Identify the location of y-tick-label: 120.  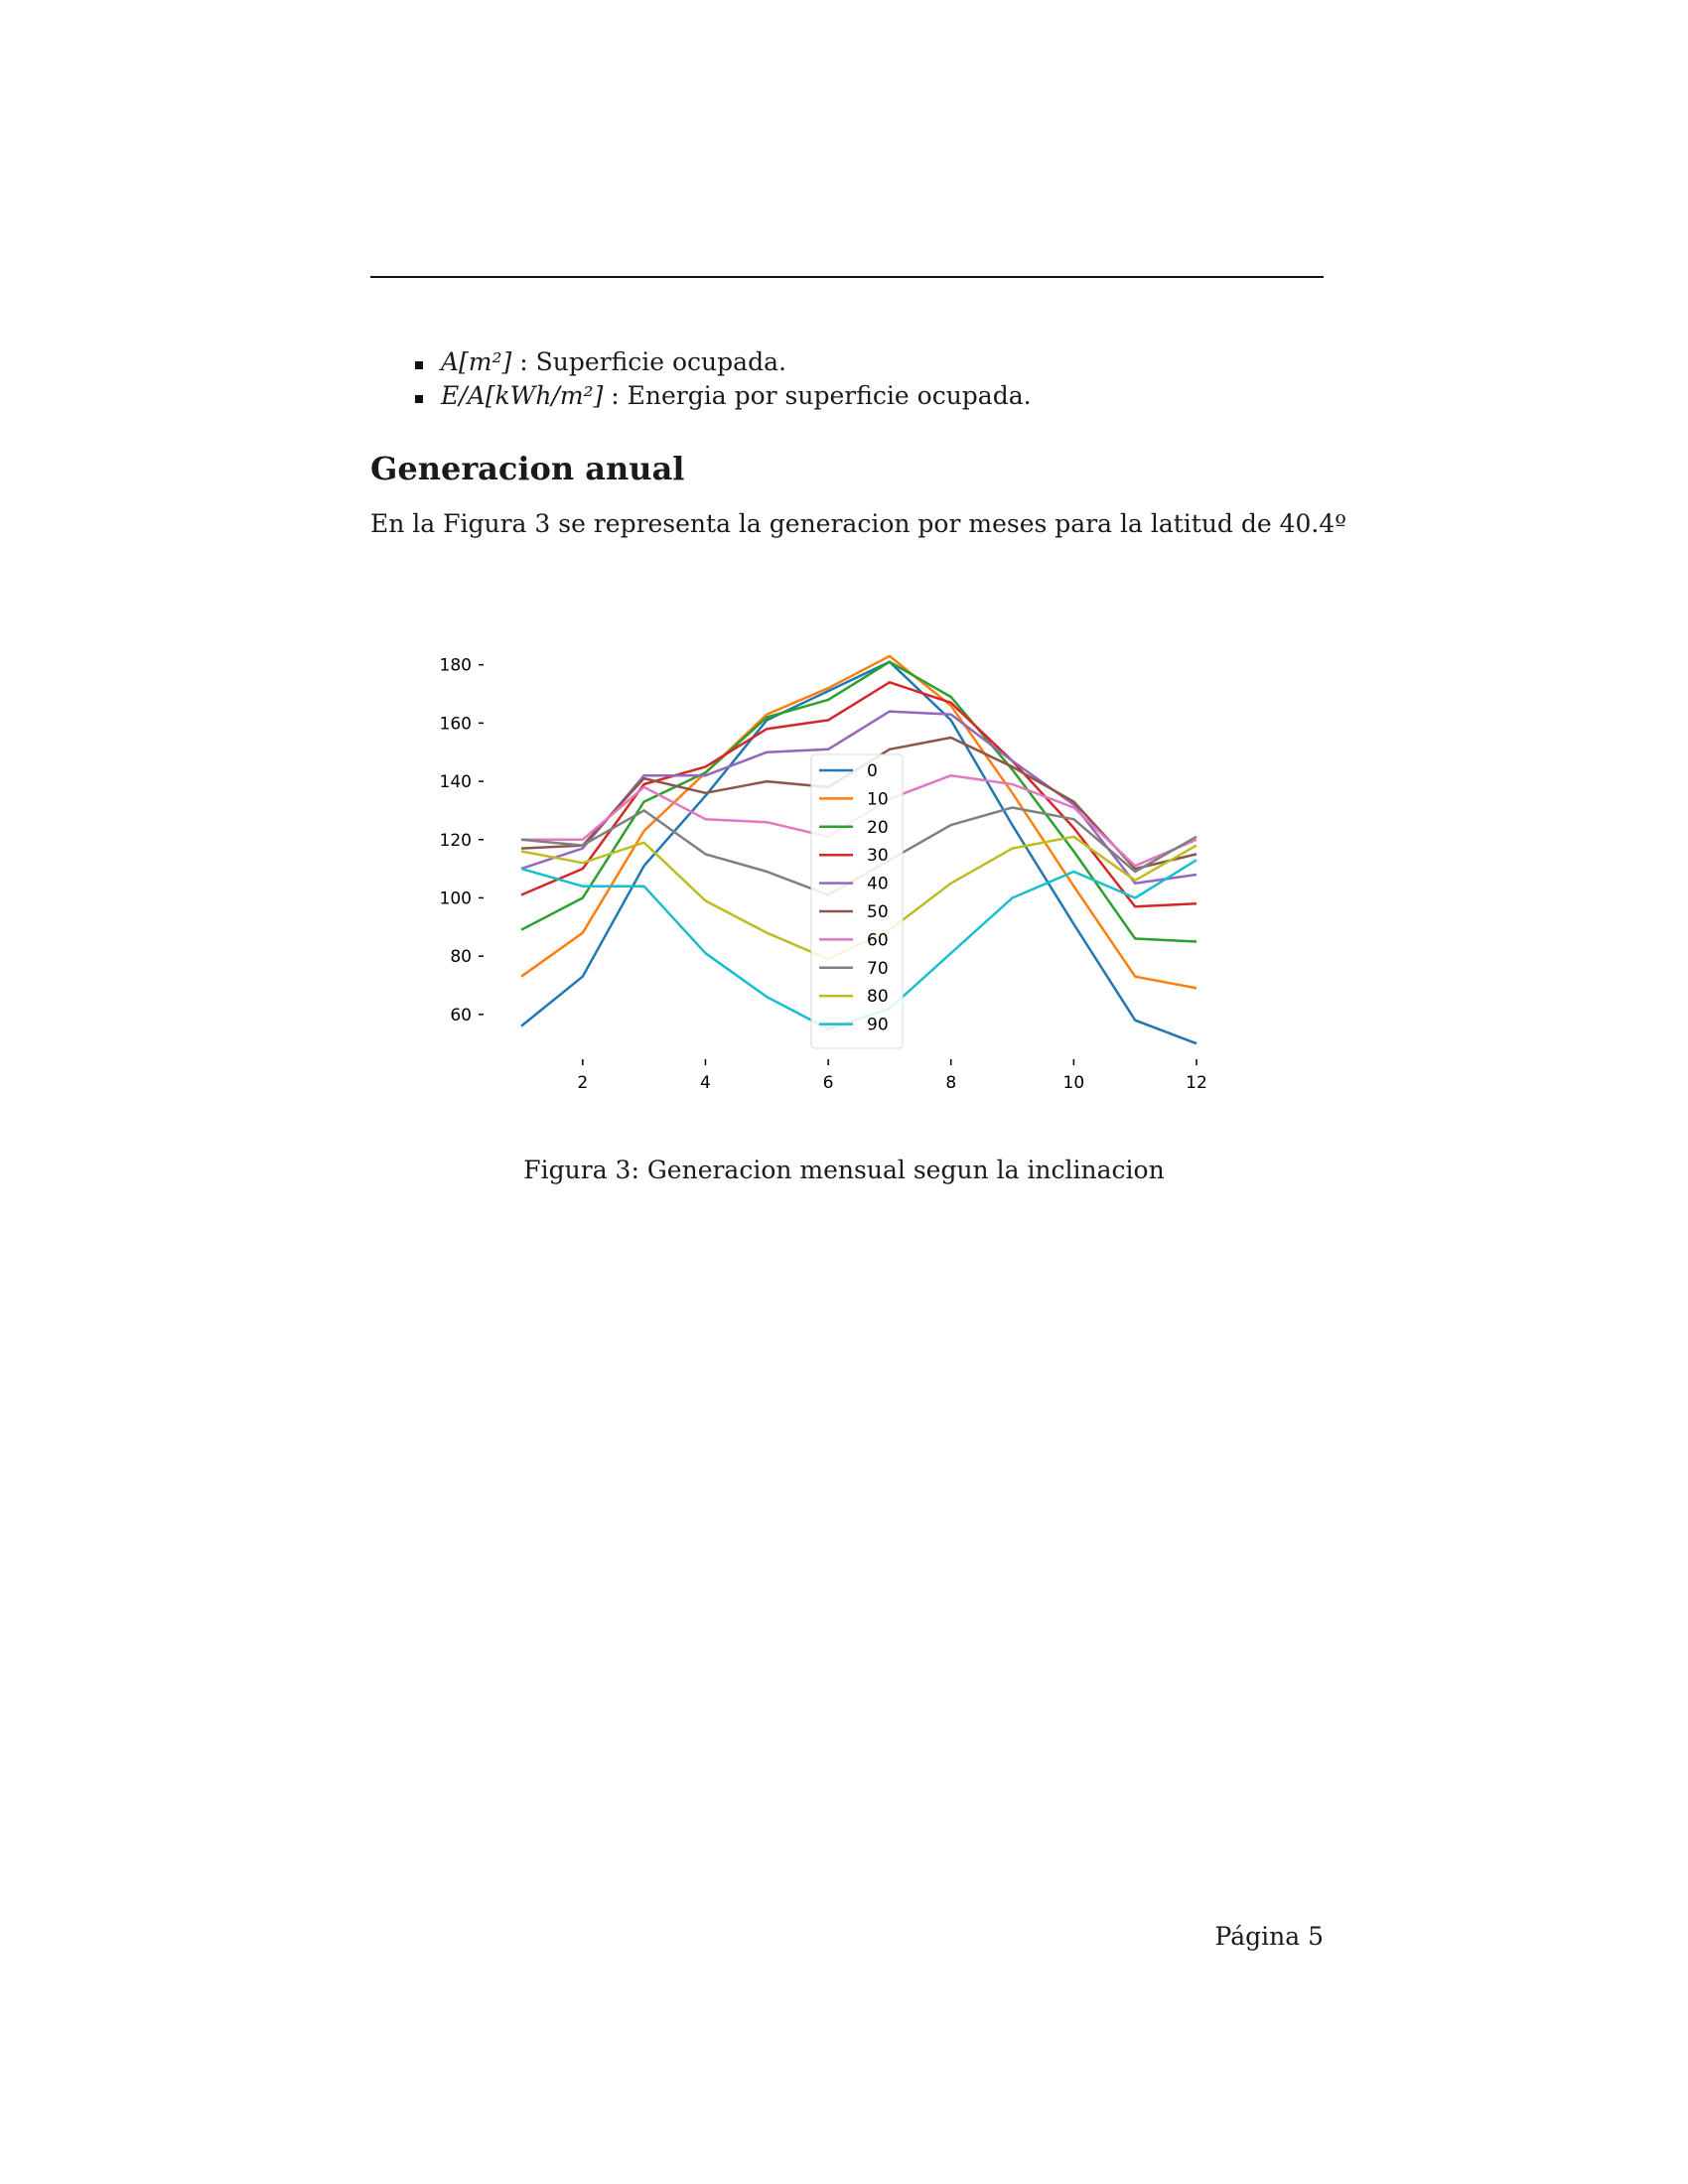
(456, 841).